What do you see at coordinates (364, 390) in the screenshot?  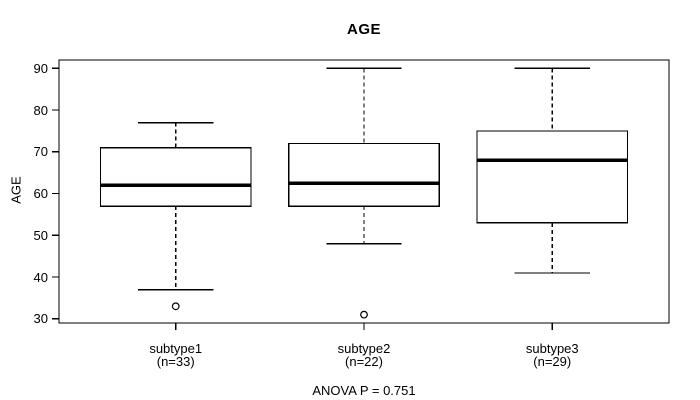 I see `anova-caption: ANOVA P = 0.751` at bounding box center [364, 390].